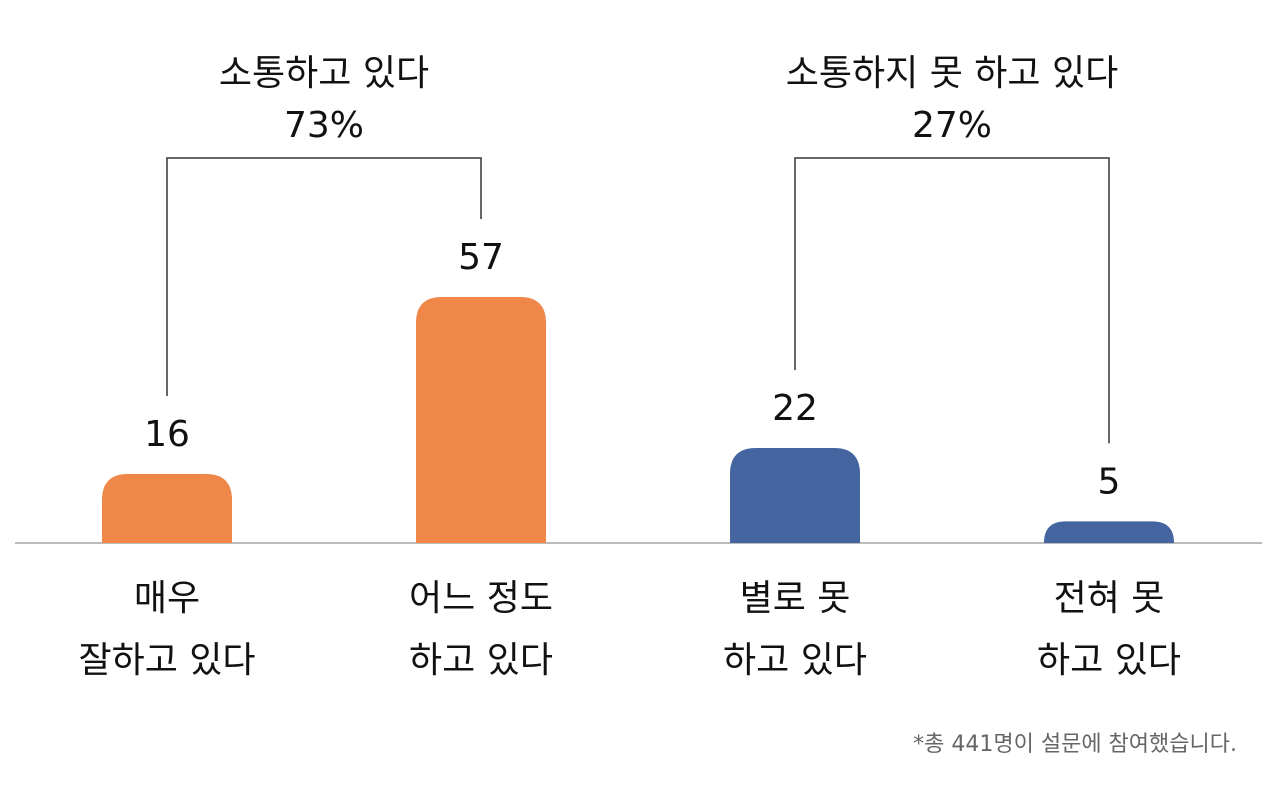 This screenshot has width=1282, height=788. What do you see at coordinates (1109, 598) in the screenshot?
I see `x-tick-label: 전혀 못` at bounding box center [1109, 598].